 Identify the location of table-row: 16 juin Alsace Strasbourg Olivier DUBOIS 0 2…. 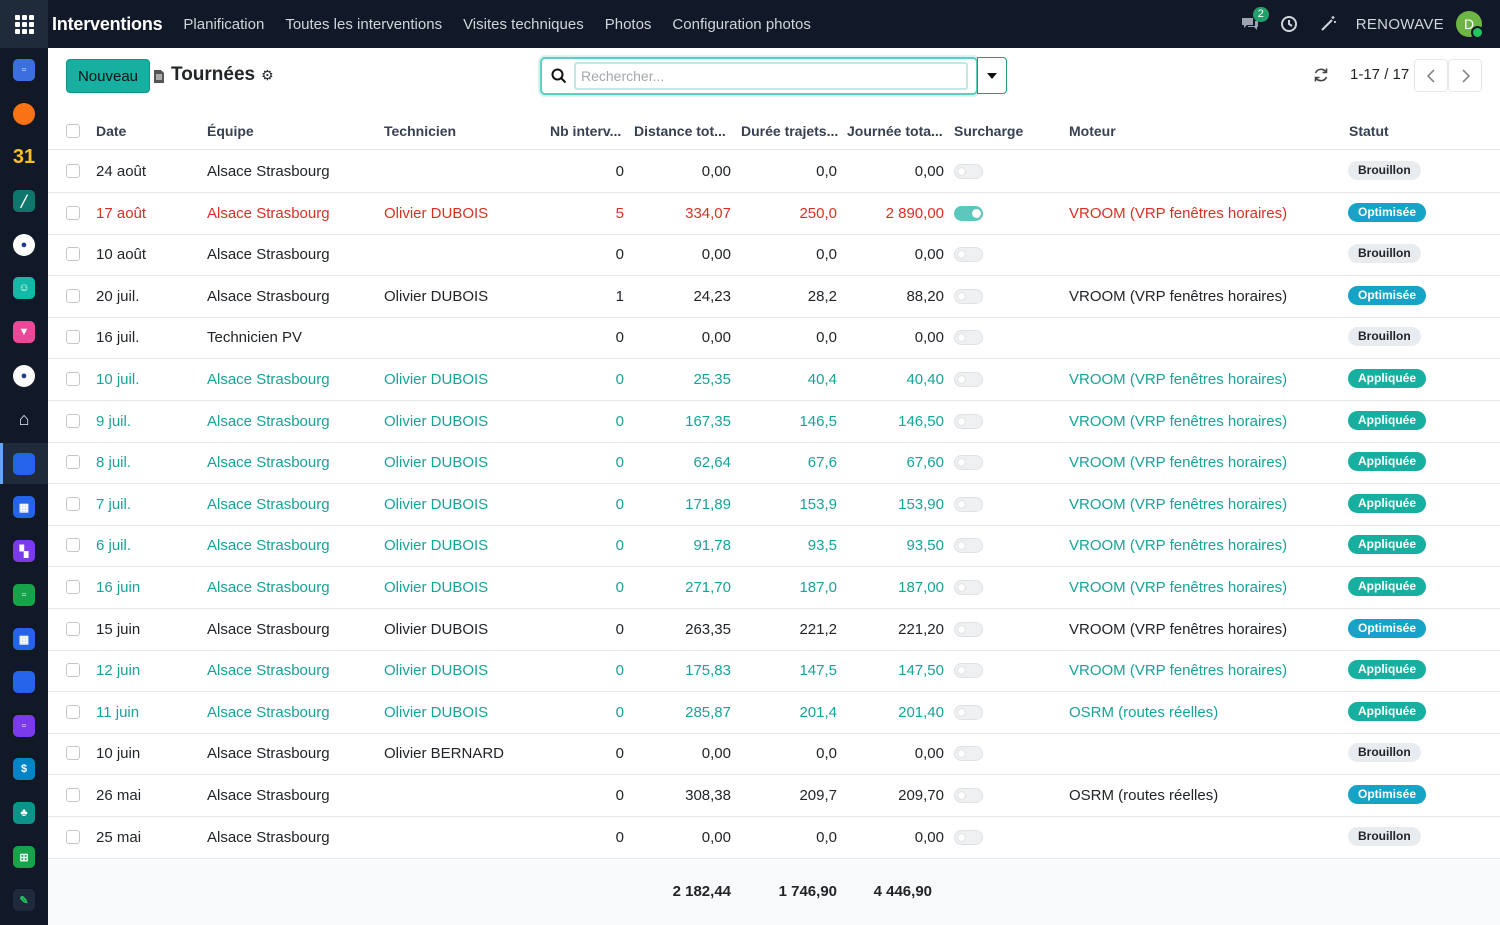
(774, 588).